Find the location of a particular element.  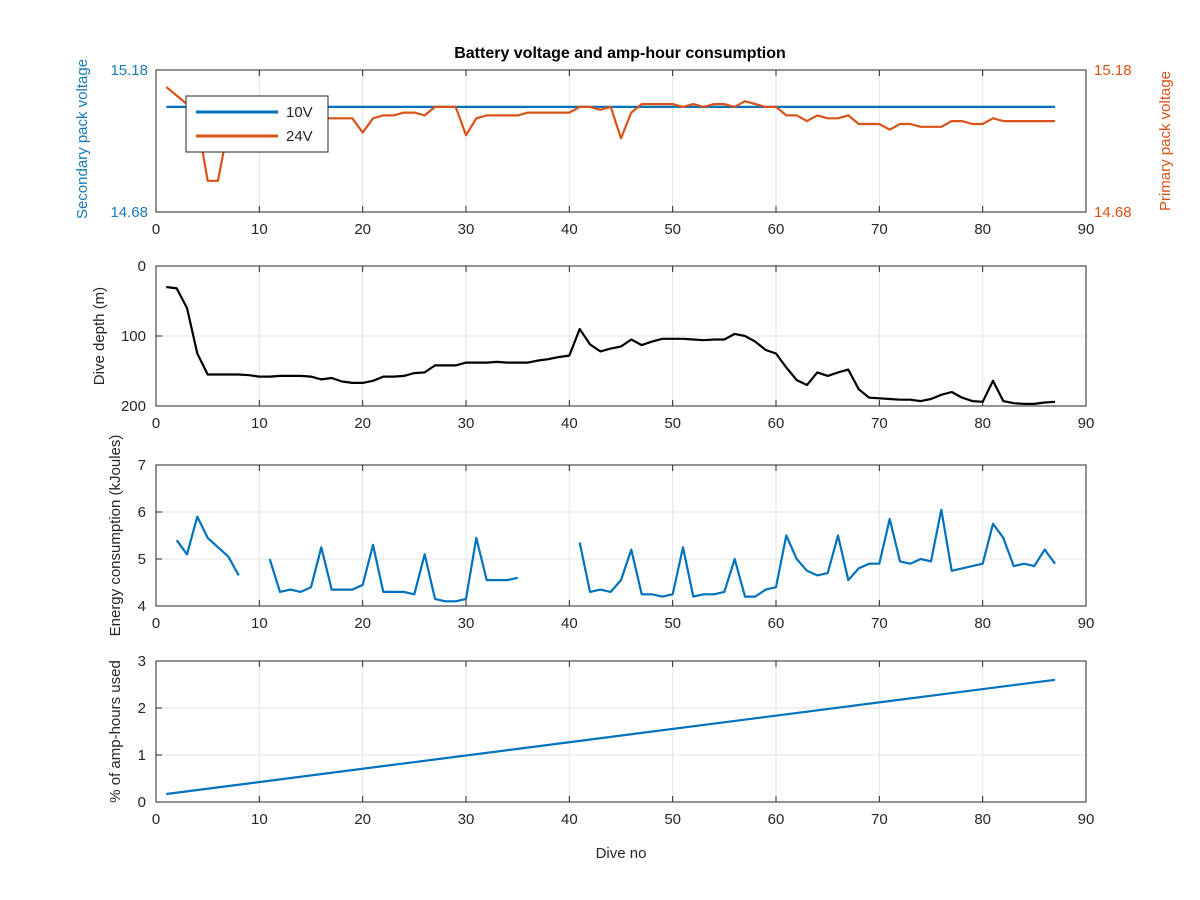

y-tick-label-right: 14.68 is located at coordinates (1113, 212).